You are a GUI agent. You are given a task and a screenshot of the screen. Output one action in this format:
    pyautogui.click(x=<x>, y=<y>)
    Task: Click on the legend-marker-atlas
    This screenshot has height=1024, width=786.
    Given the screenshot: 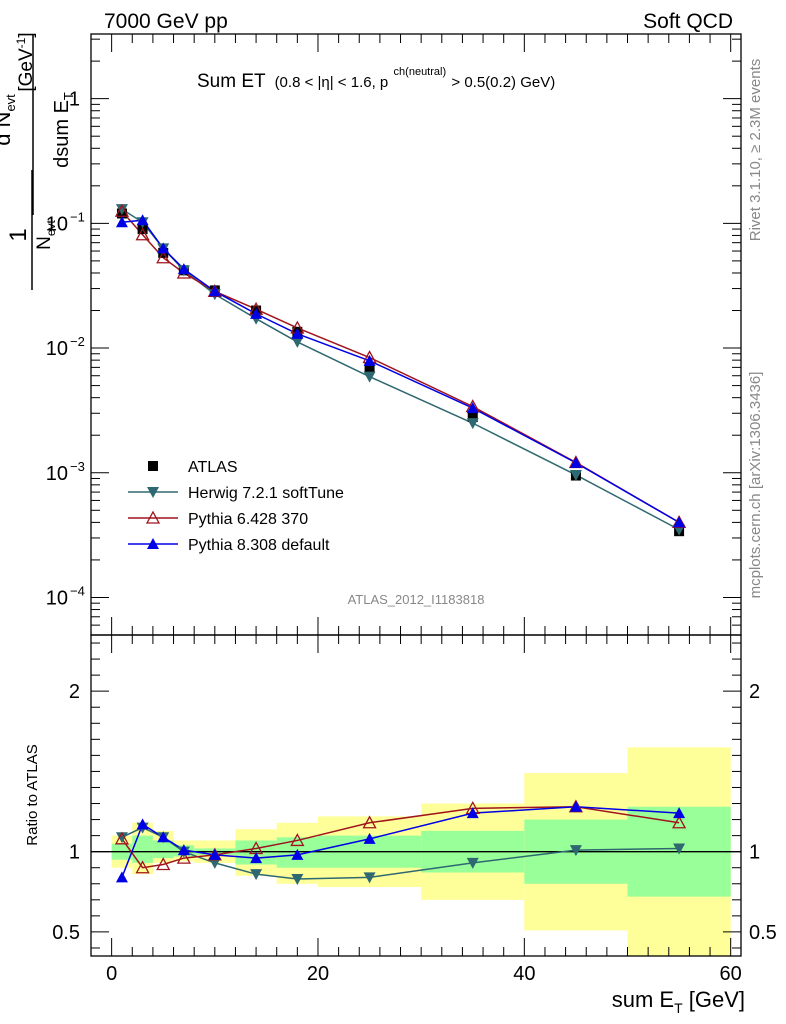 What is the action you would take?
    pyautogui.click(x=153, y=466)
    